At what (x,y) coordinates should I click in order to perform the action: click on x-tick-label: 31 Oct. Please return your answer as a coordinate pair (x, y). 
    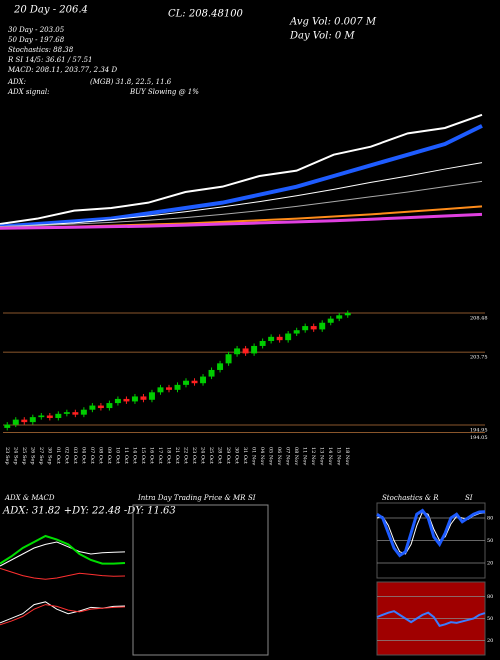
    Looking at the image, I should click on (245, 455).